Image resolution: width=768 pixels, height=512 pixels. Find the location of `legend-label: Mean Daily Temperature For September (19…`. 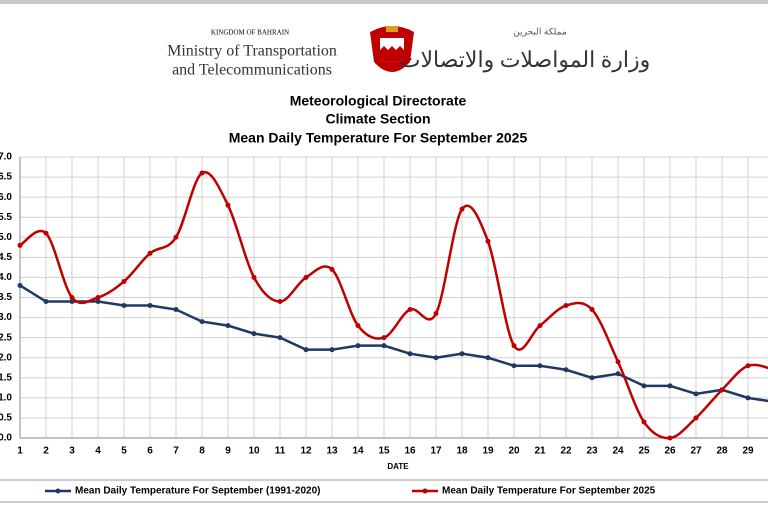

legend-label: Mean Daily Temperature For September (19… is located at coordinates (197, 491).